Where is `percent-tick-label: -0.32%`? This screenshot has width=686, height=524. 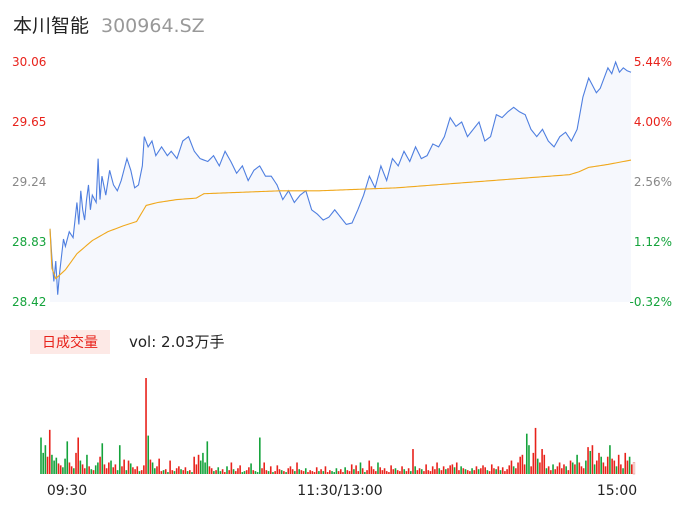
percent-tick-label: -0.32% is located at coordinates (651, 302).